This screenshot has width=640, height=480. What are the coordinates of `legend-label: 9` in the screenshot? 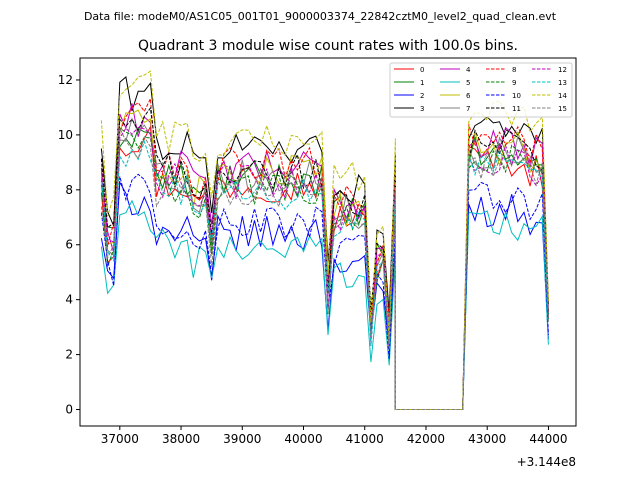 It's located at (514, 83).